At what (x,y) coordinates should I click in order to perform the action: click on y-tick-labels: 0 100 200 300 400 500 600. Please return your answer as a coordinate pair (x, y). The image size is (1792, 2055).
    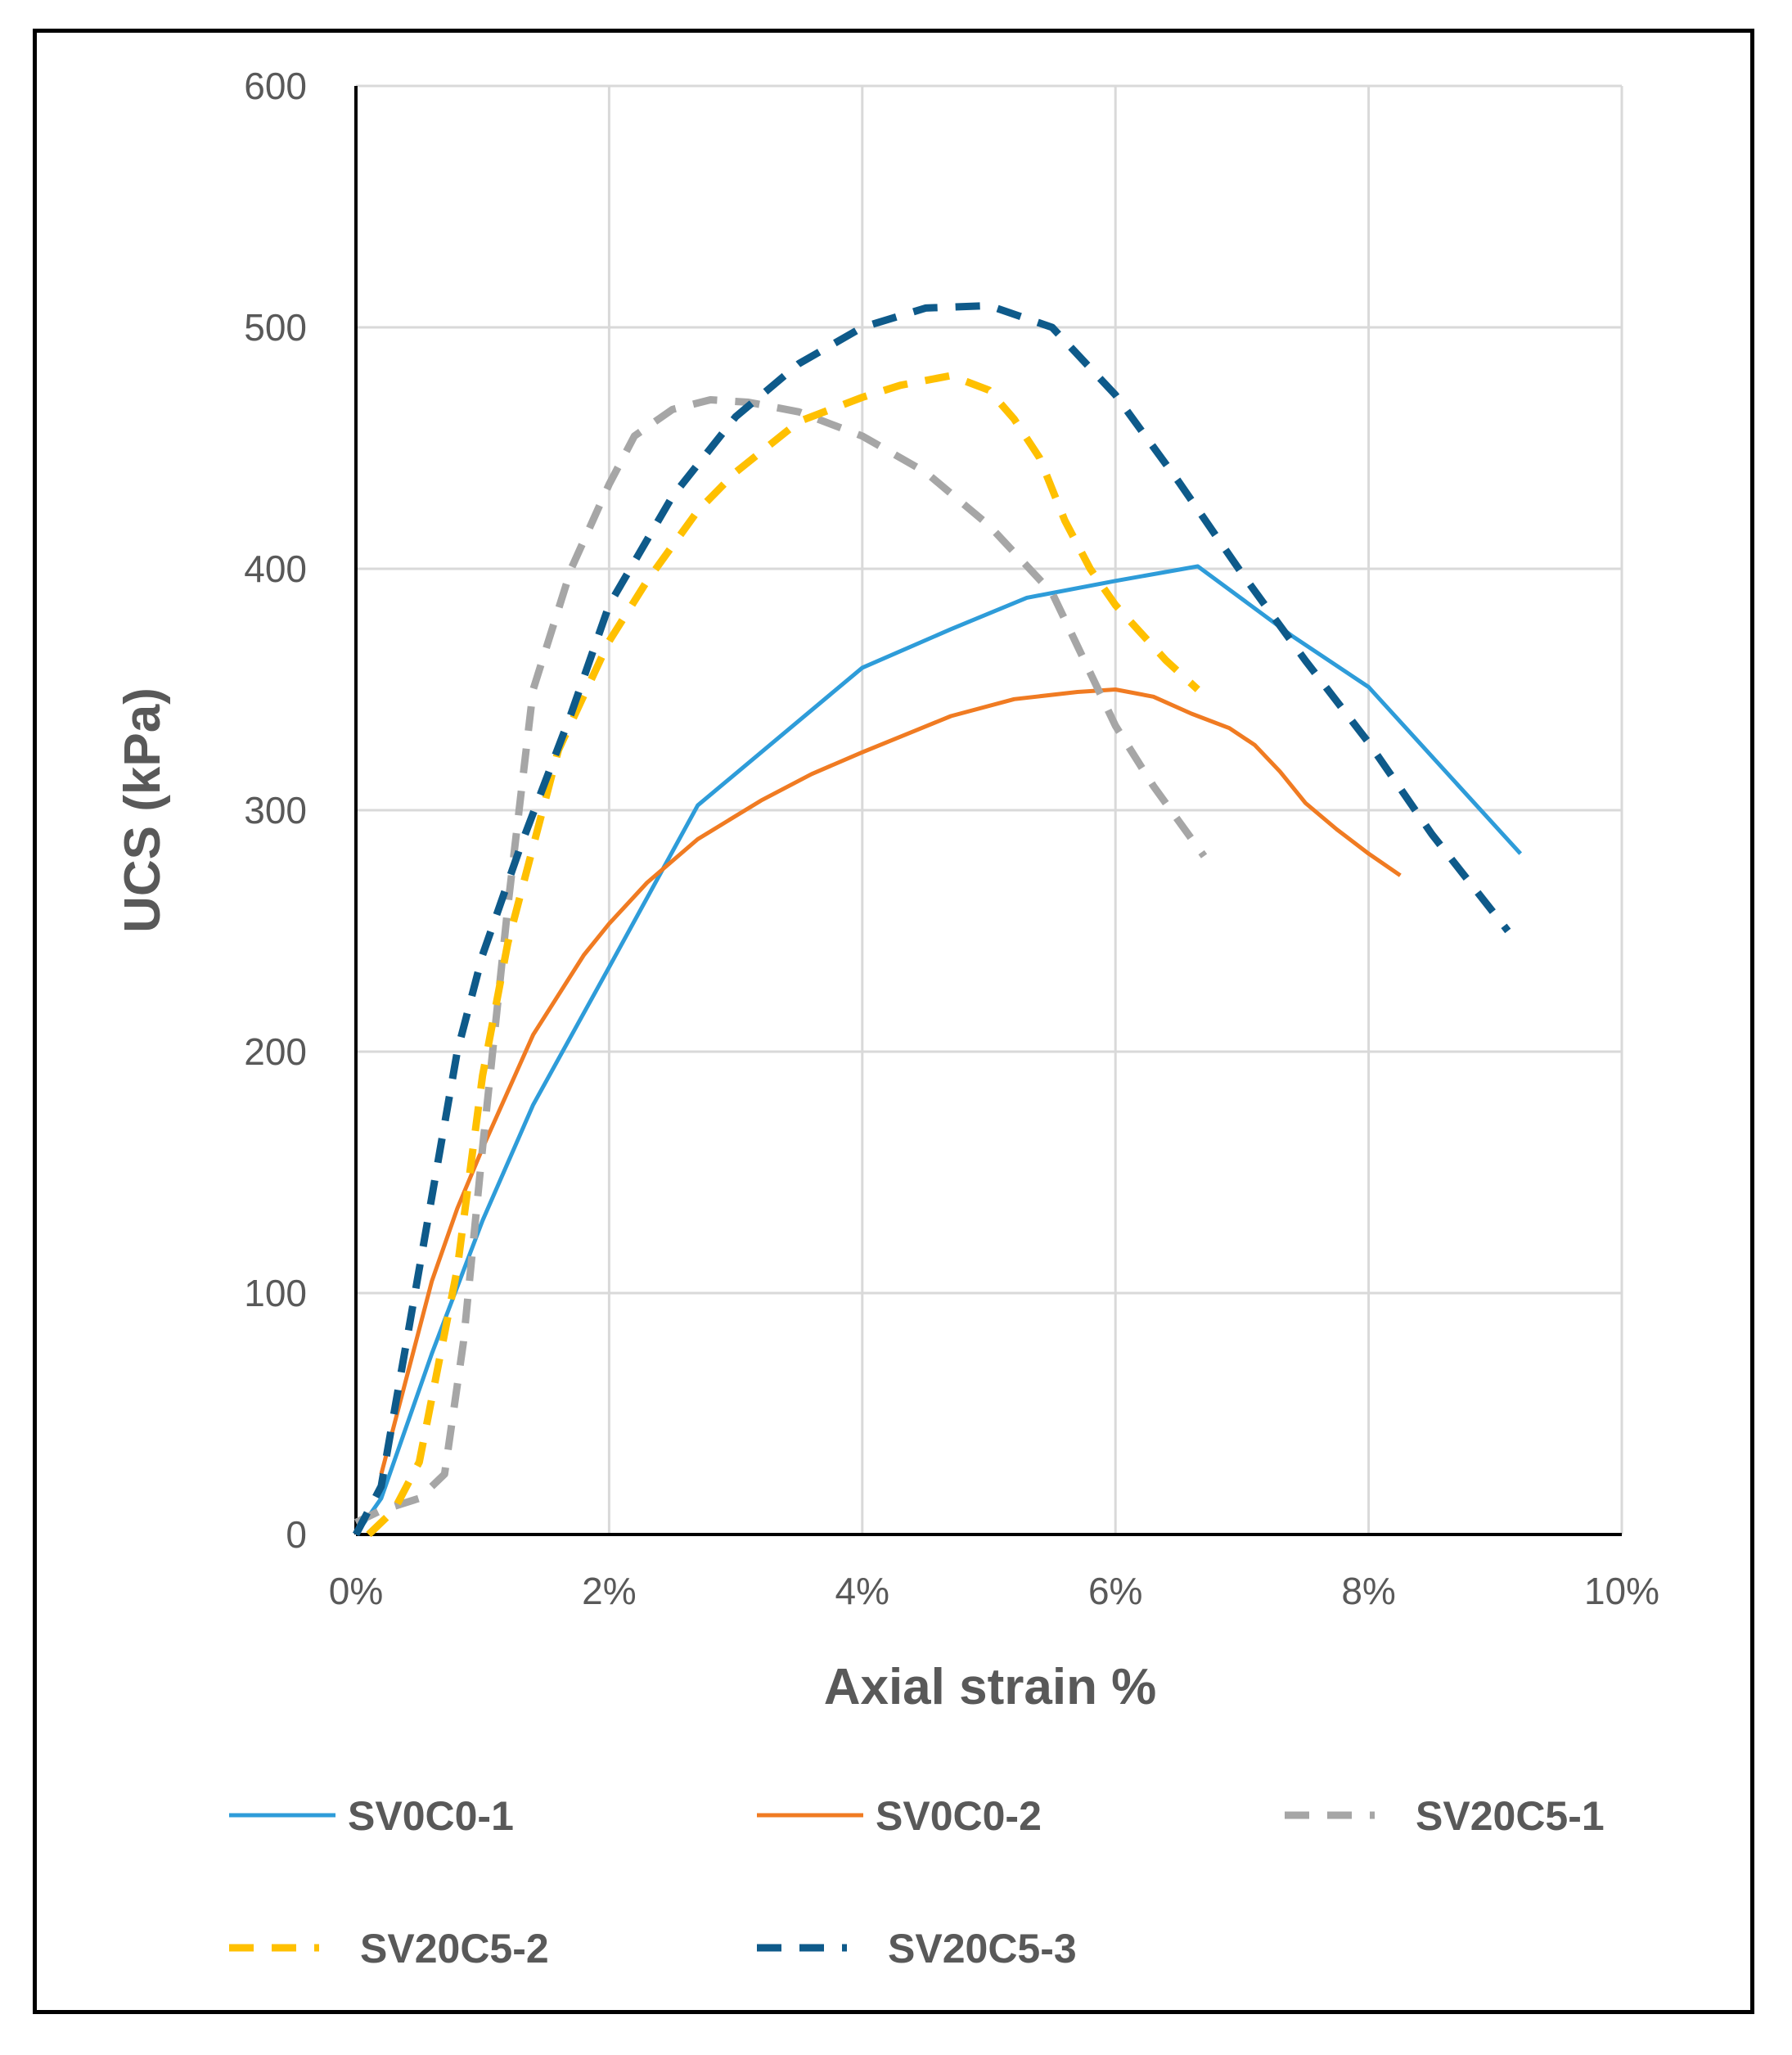
    Looking at the image, I should click on (275, 810).